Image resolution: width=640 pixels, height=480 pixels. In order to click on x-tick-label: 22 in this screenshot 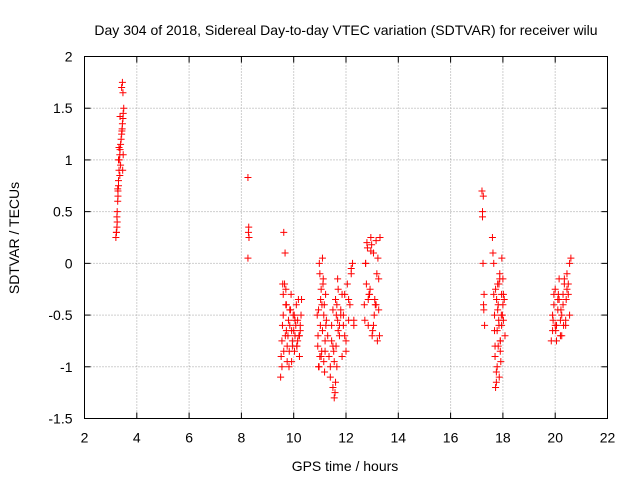, I will do `click(608, 438)`.